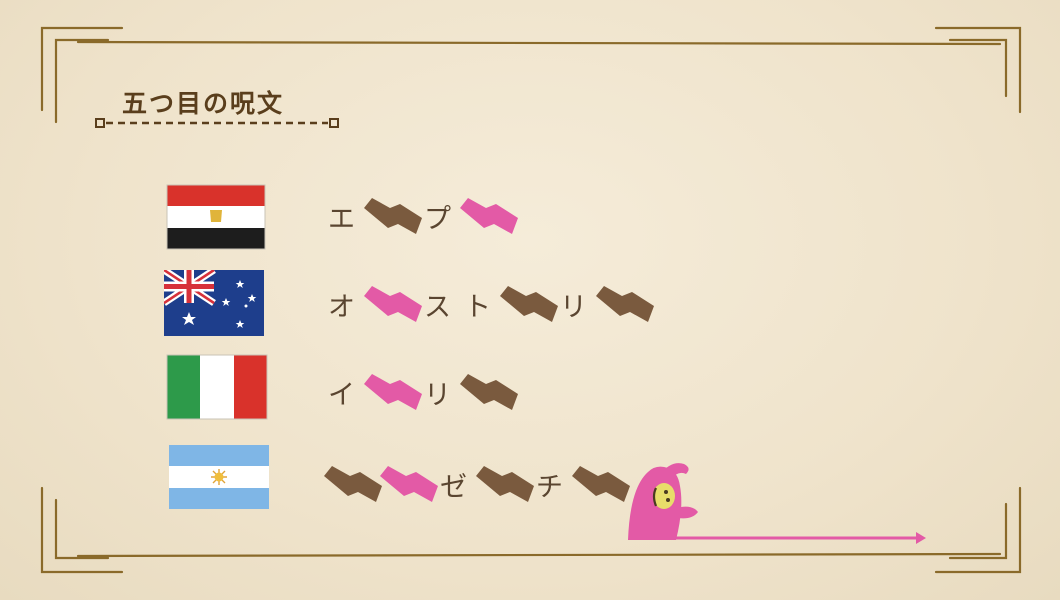  What do you see at coordinates (777, 503) in the screenshot?
I see `pink-mascot-icon` at bounding box center [777, 503].